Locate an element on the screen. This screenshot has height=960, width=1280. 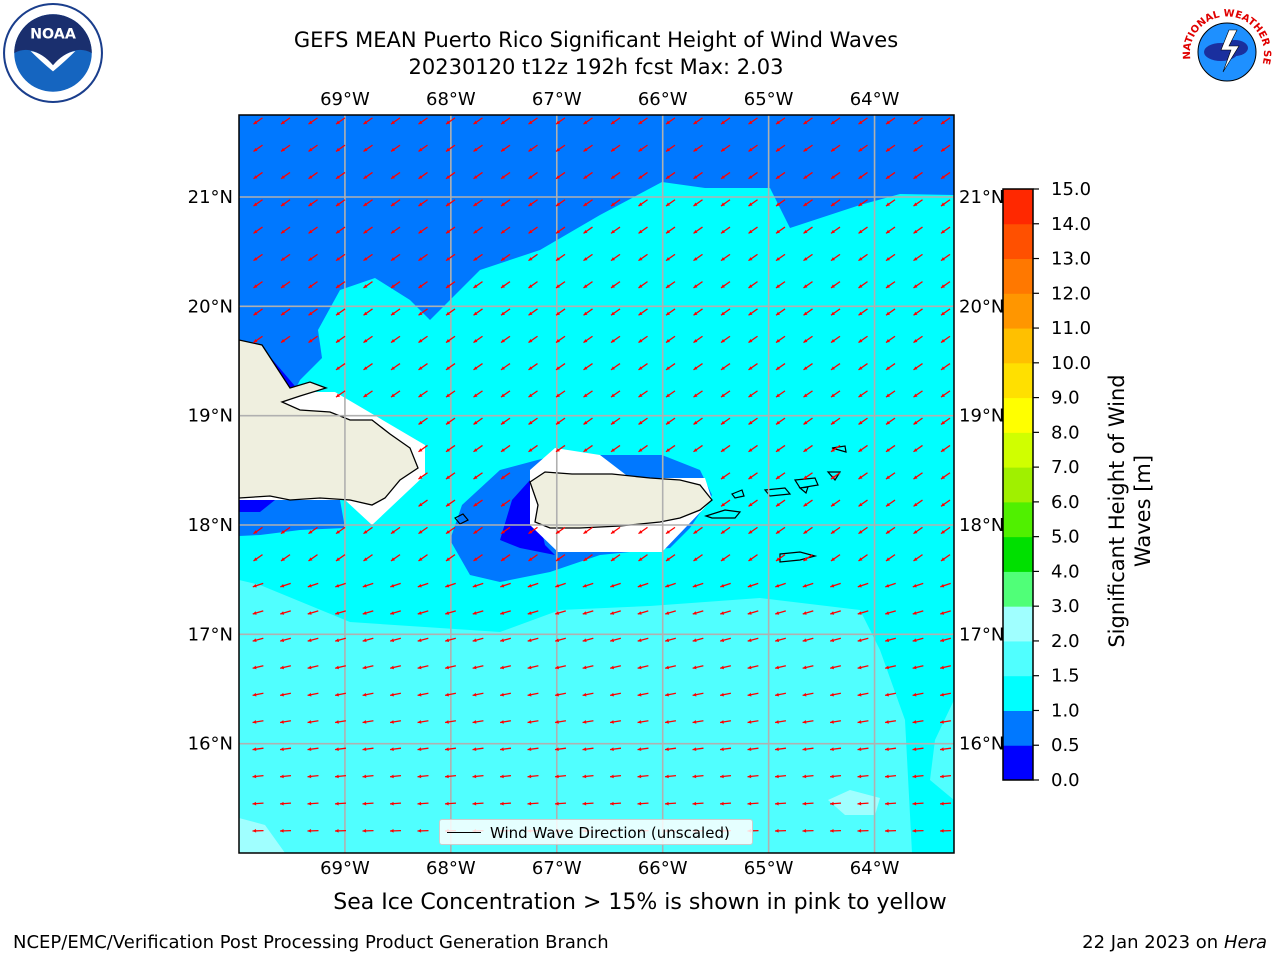
lat-tick-label-left: 16°N is located at coordinates (210, 744).